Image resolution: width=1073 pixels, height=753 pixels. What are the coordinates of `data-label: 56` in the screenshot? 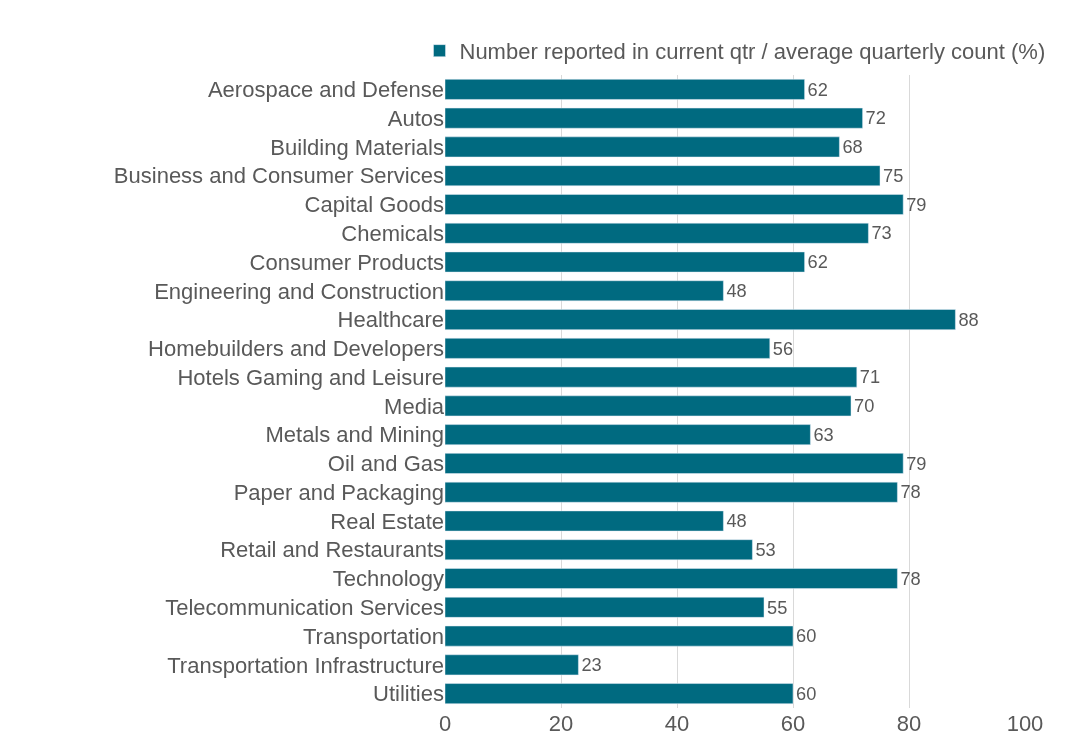 It's located at (783, 348).